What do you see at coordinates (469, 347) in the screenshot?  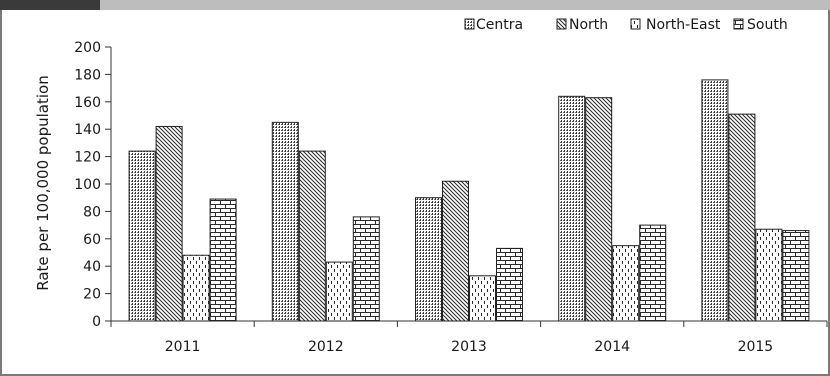 I see `x-tick-label: 2013` at bounding box center [469, 347].